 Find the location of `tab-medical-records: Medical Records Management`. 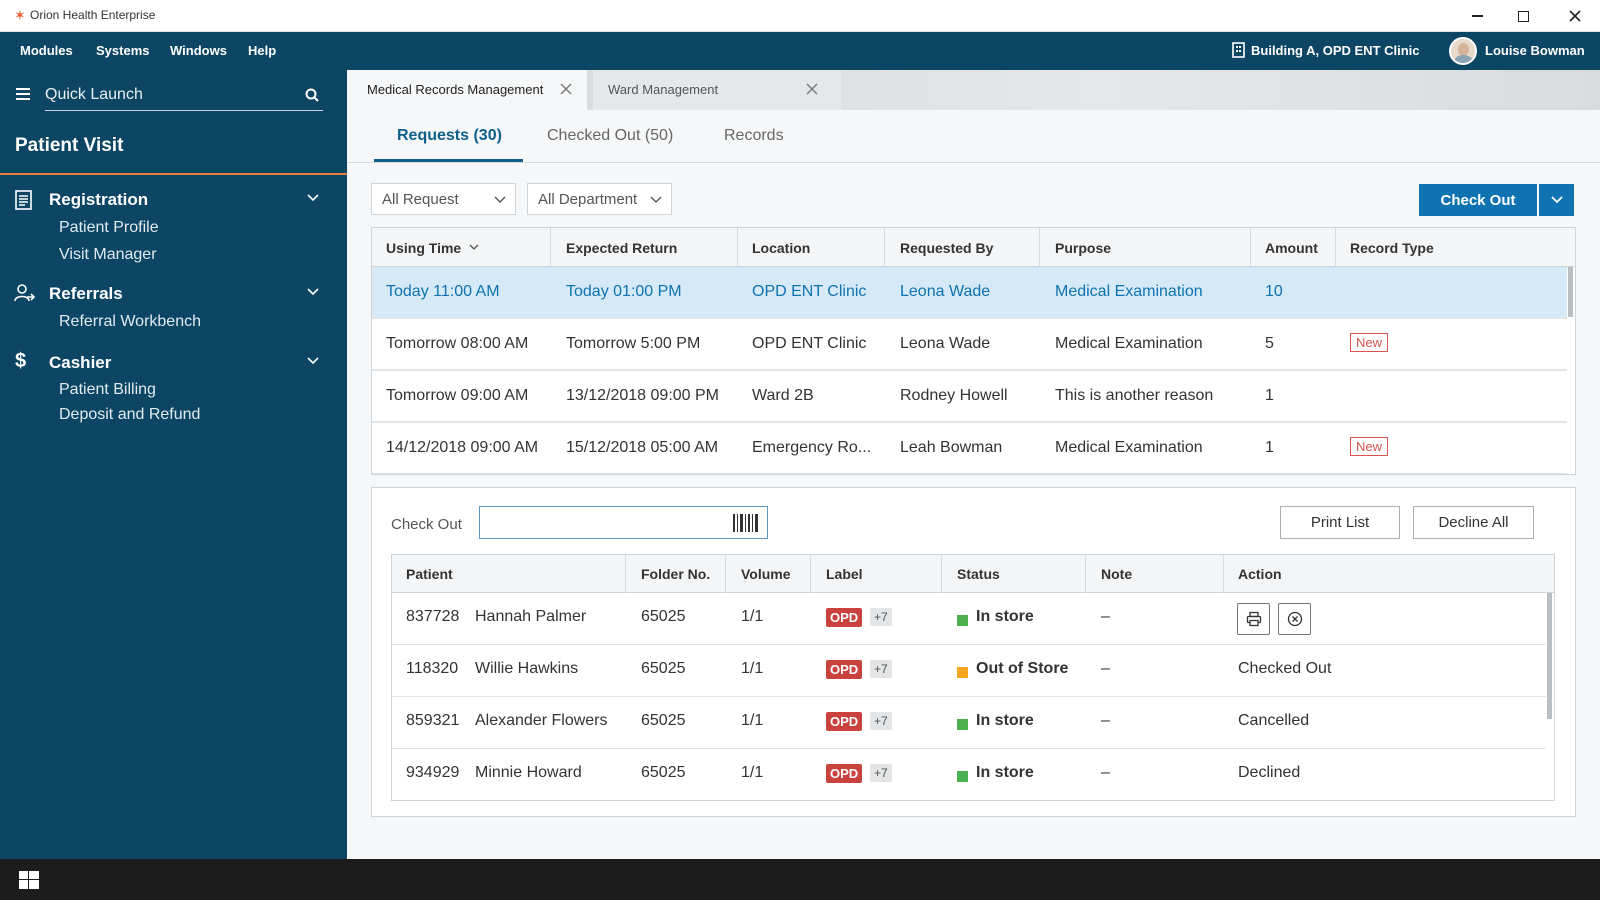

tab-medical-records: Medical Records Management is located at coordinates (467, 90).